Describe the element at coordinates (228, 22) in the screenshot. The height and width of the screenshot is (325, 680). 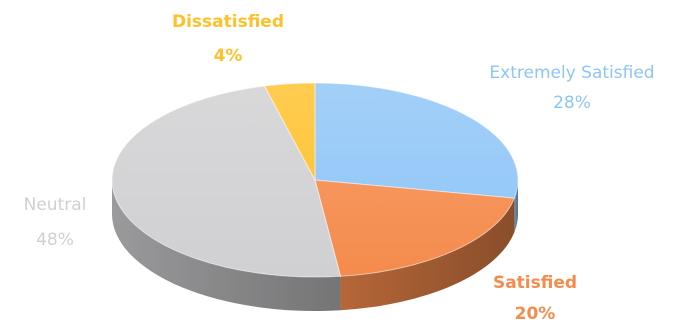
I see `slice-label-dissatisfied: Dissatisfied` at that location.